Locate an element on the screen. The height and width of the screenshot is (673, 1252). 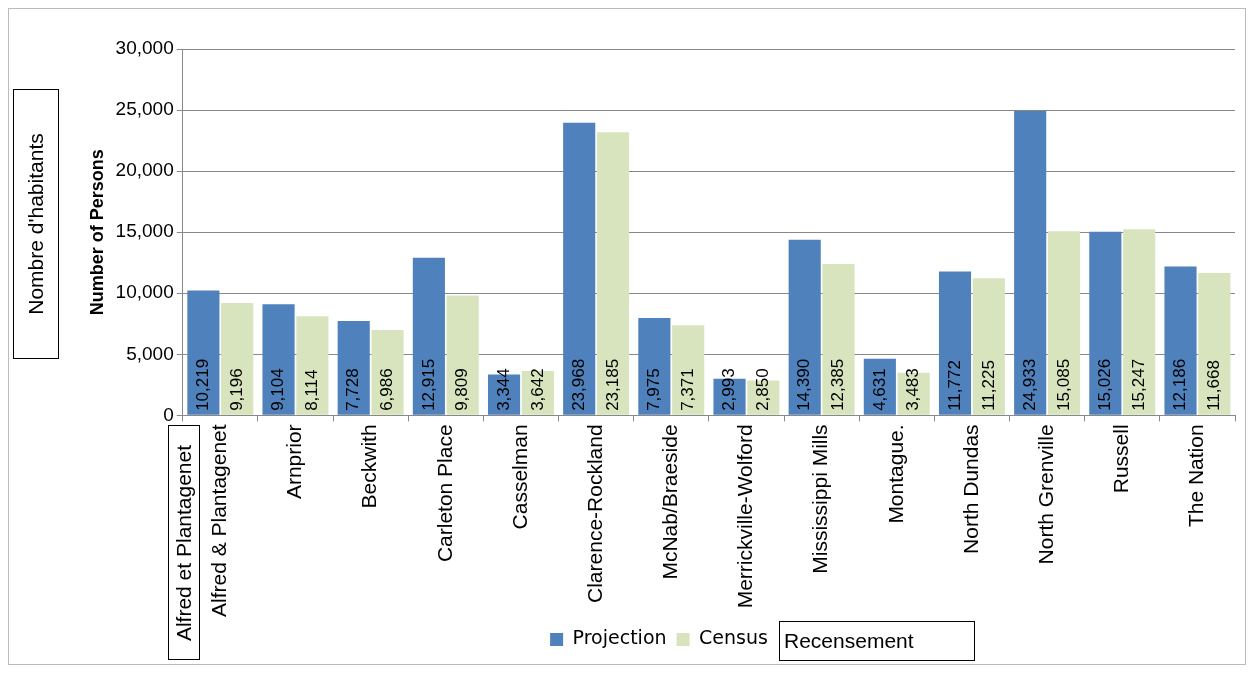
text: Recensement is located at coordinates (849, 641).